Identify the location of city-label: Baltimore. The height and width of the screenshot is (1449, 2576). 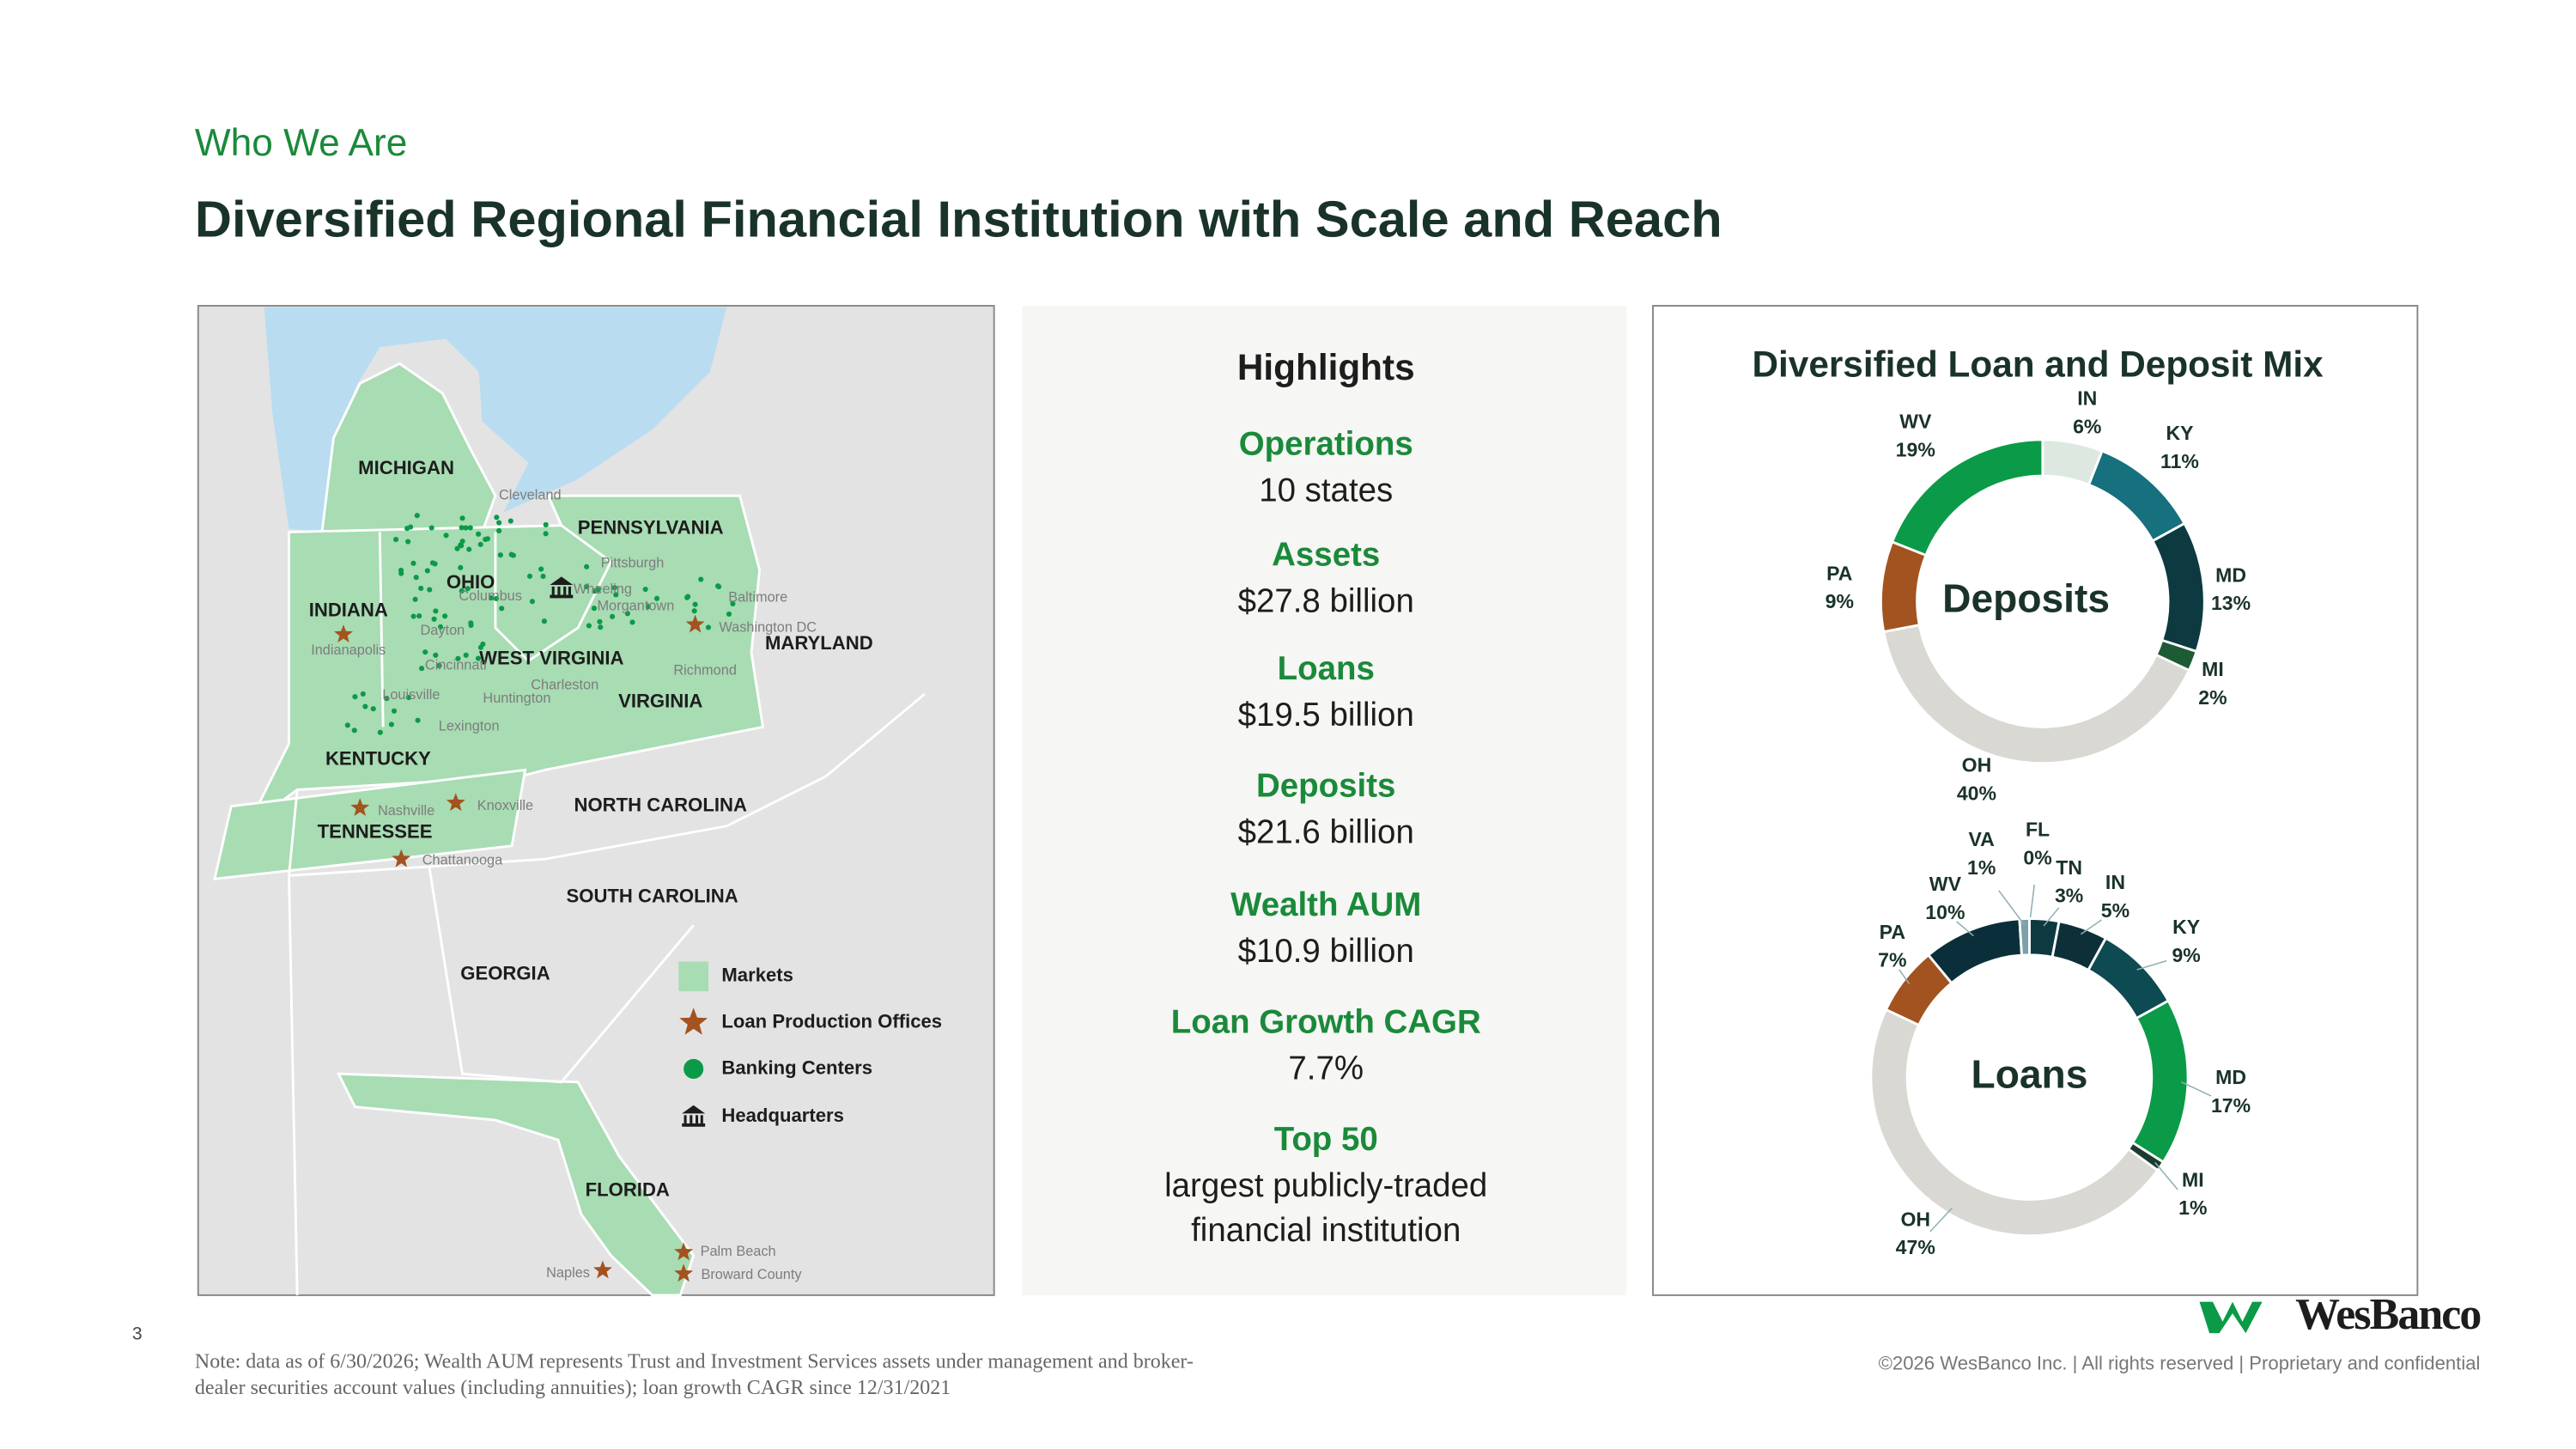
(757, 598).